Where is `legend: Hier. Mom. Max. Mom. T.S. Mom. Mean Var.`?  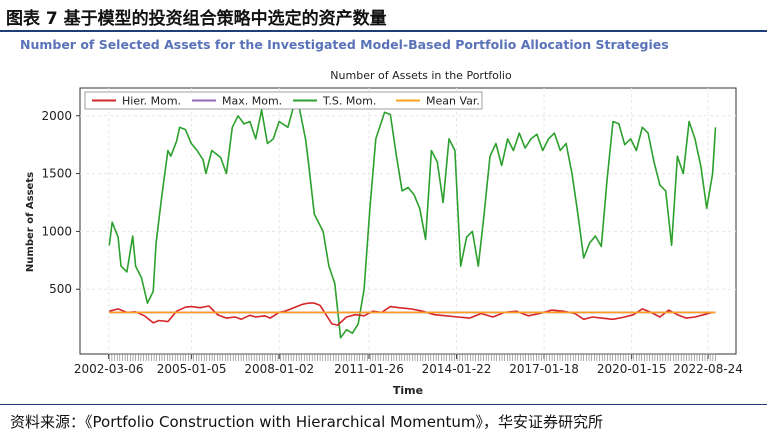
legend: Hier. Mom. Max. Mom. T.S. Mom. Mean Var. is located at coordinates (283, 100).